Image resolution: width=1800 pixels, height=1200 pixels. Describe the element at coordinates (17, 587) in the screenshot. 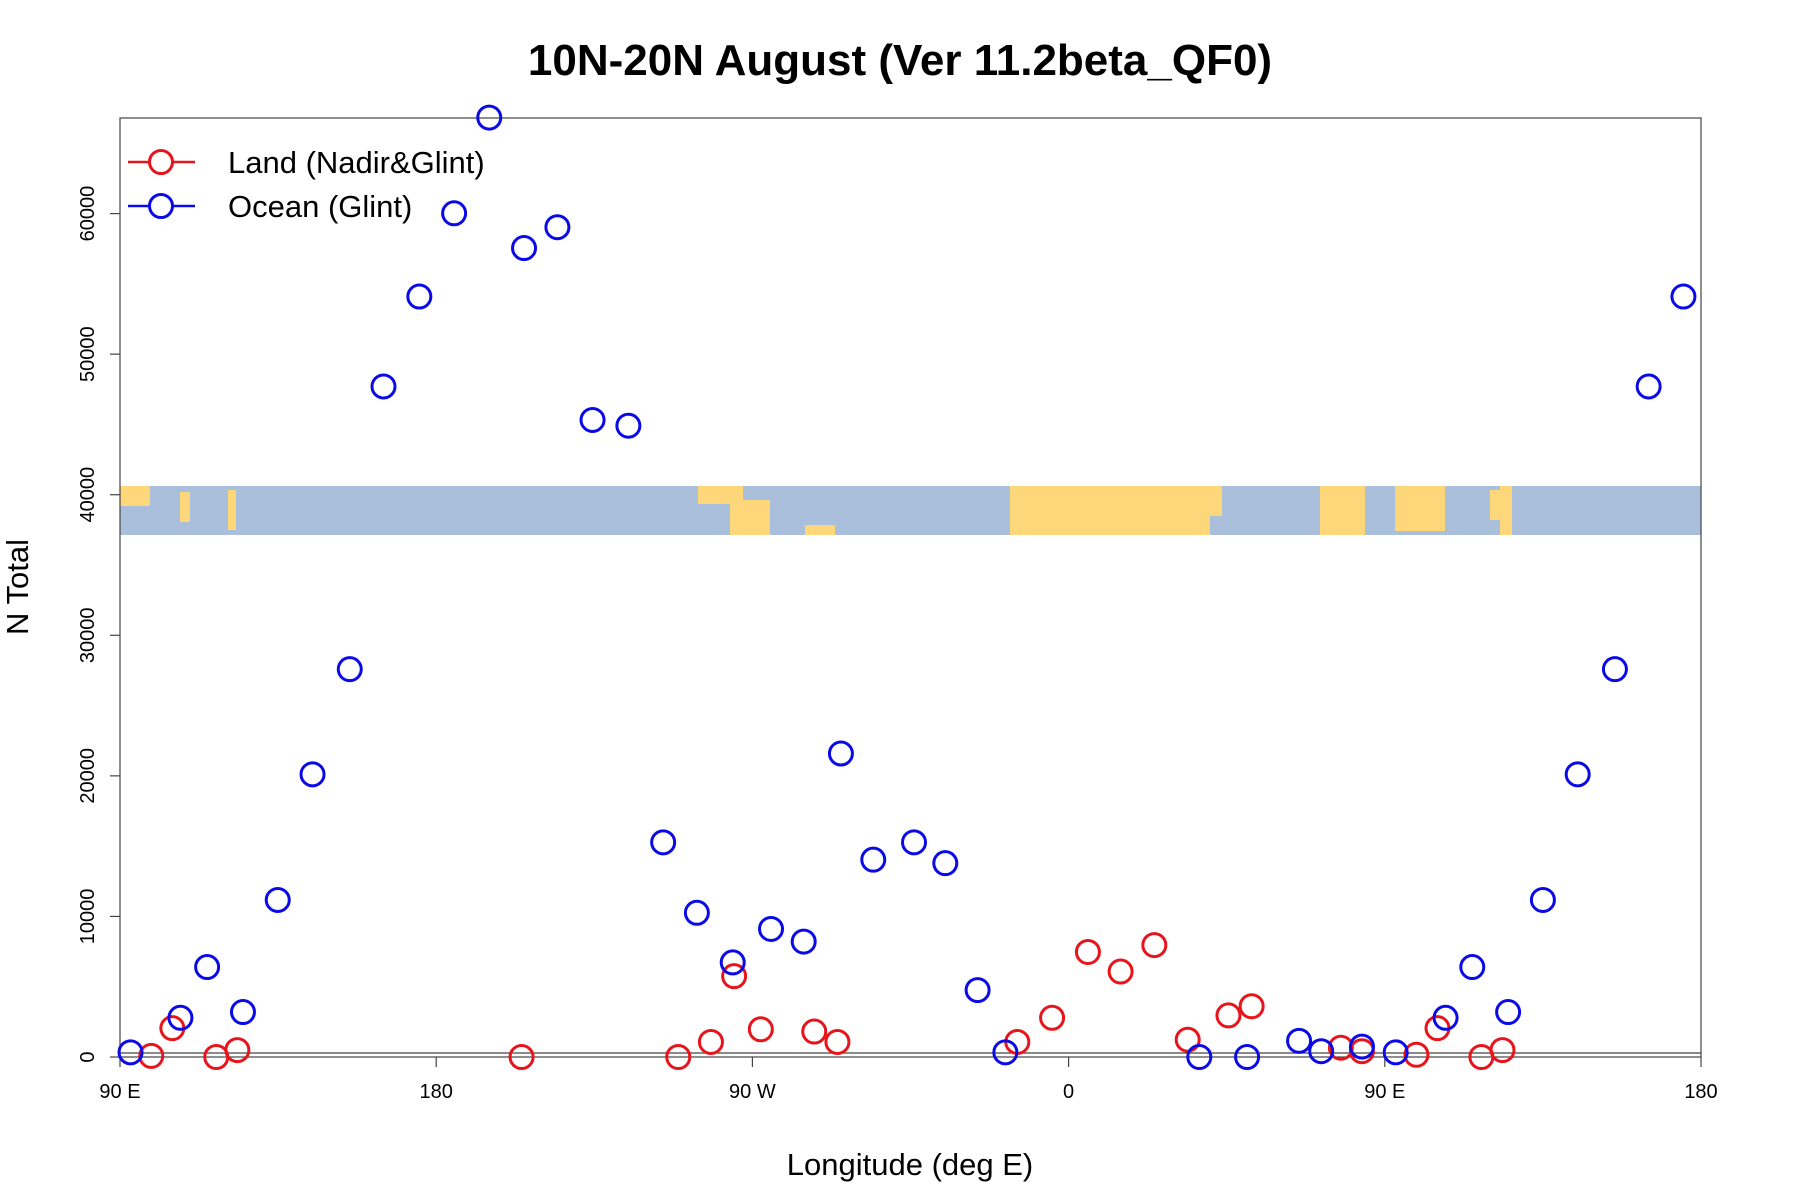

I see `y-axis-label: N Total` at that location.